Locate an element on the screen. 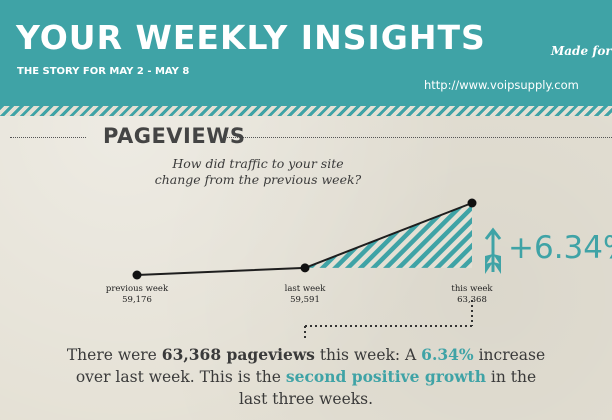  change-percent-label: +6.34% is located at coordinates (560, 248).